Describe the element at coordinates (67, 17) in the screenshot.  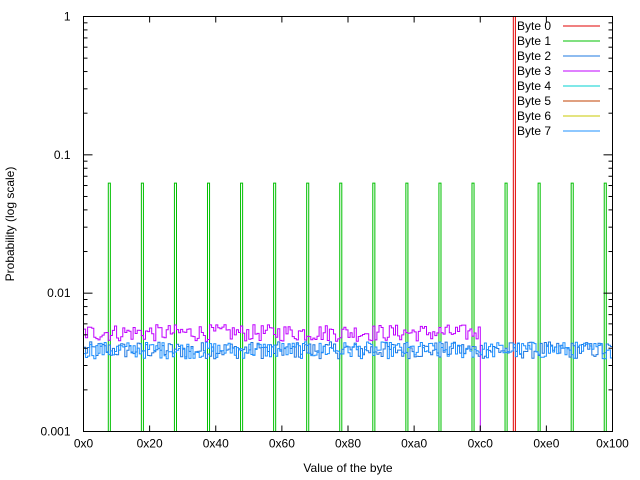
I see `y-tick-label: 1` at that location.